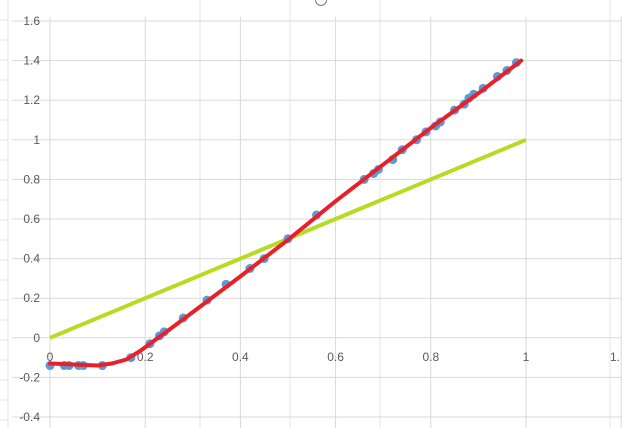  I want to click on y-tick-label: 0, so click(36, 338).